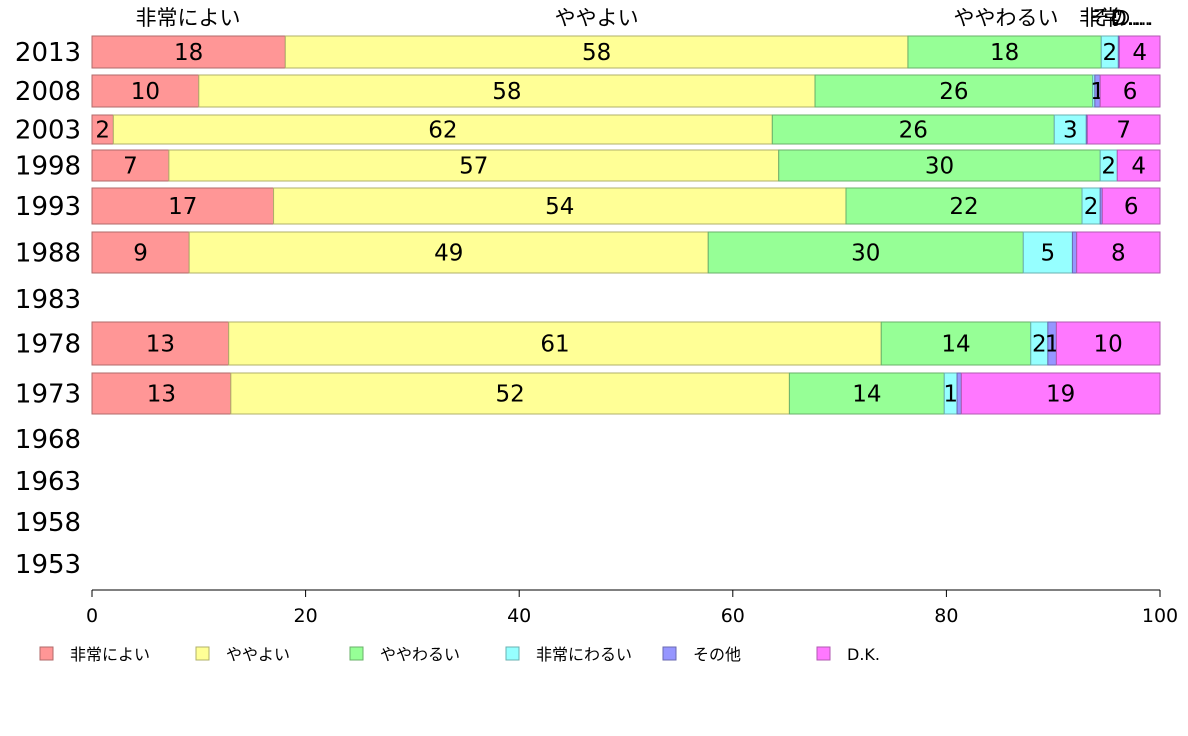 This screenshot has width=1188, height=736. I want to click on category-label: 1978, so click(48, 345).